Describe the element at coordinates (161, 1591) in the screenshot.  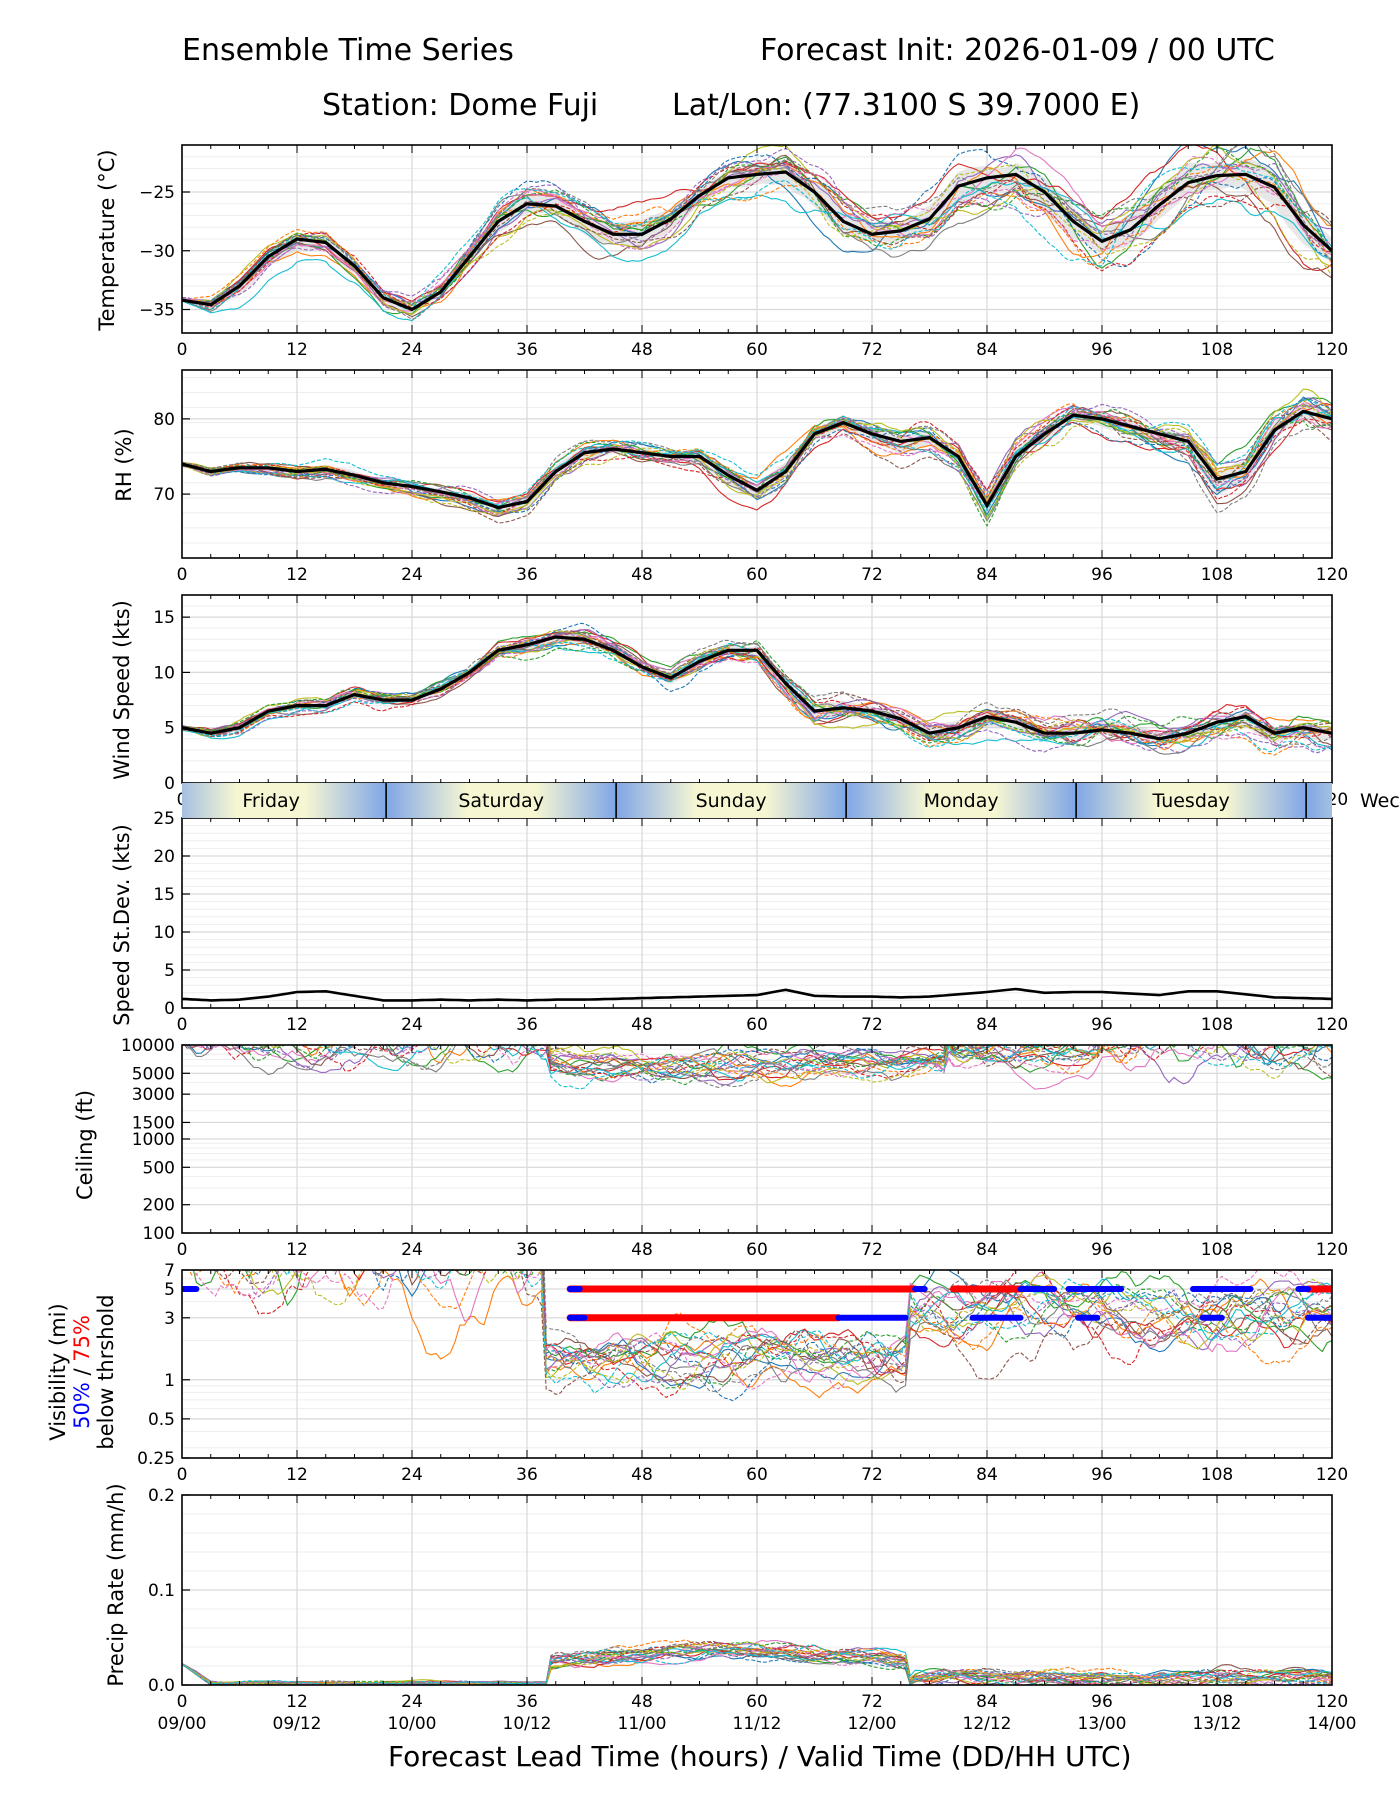
I see `y-tick-label: 0.1` at that location.